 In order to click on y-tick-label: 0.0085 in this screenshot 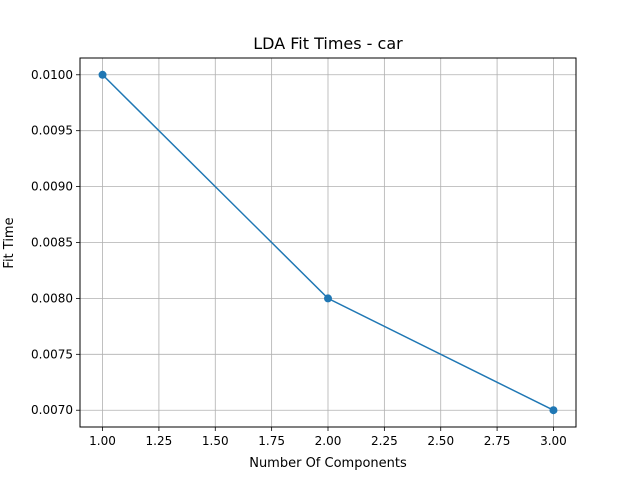, I will do `click(52, 243)`.